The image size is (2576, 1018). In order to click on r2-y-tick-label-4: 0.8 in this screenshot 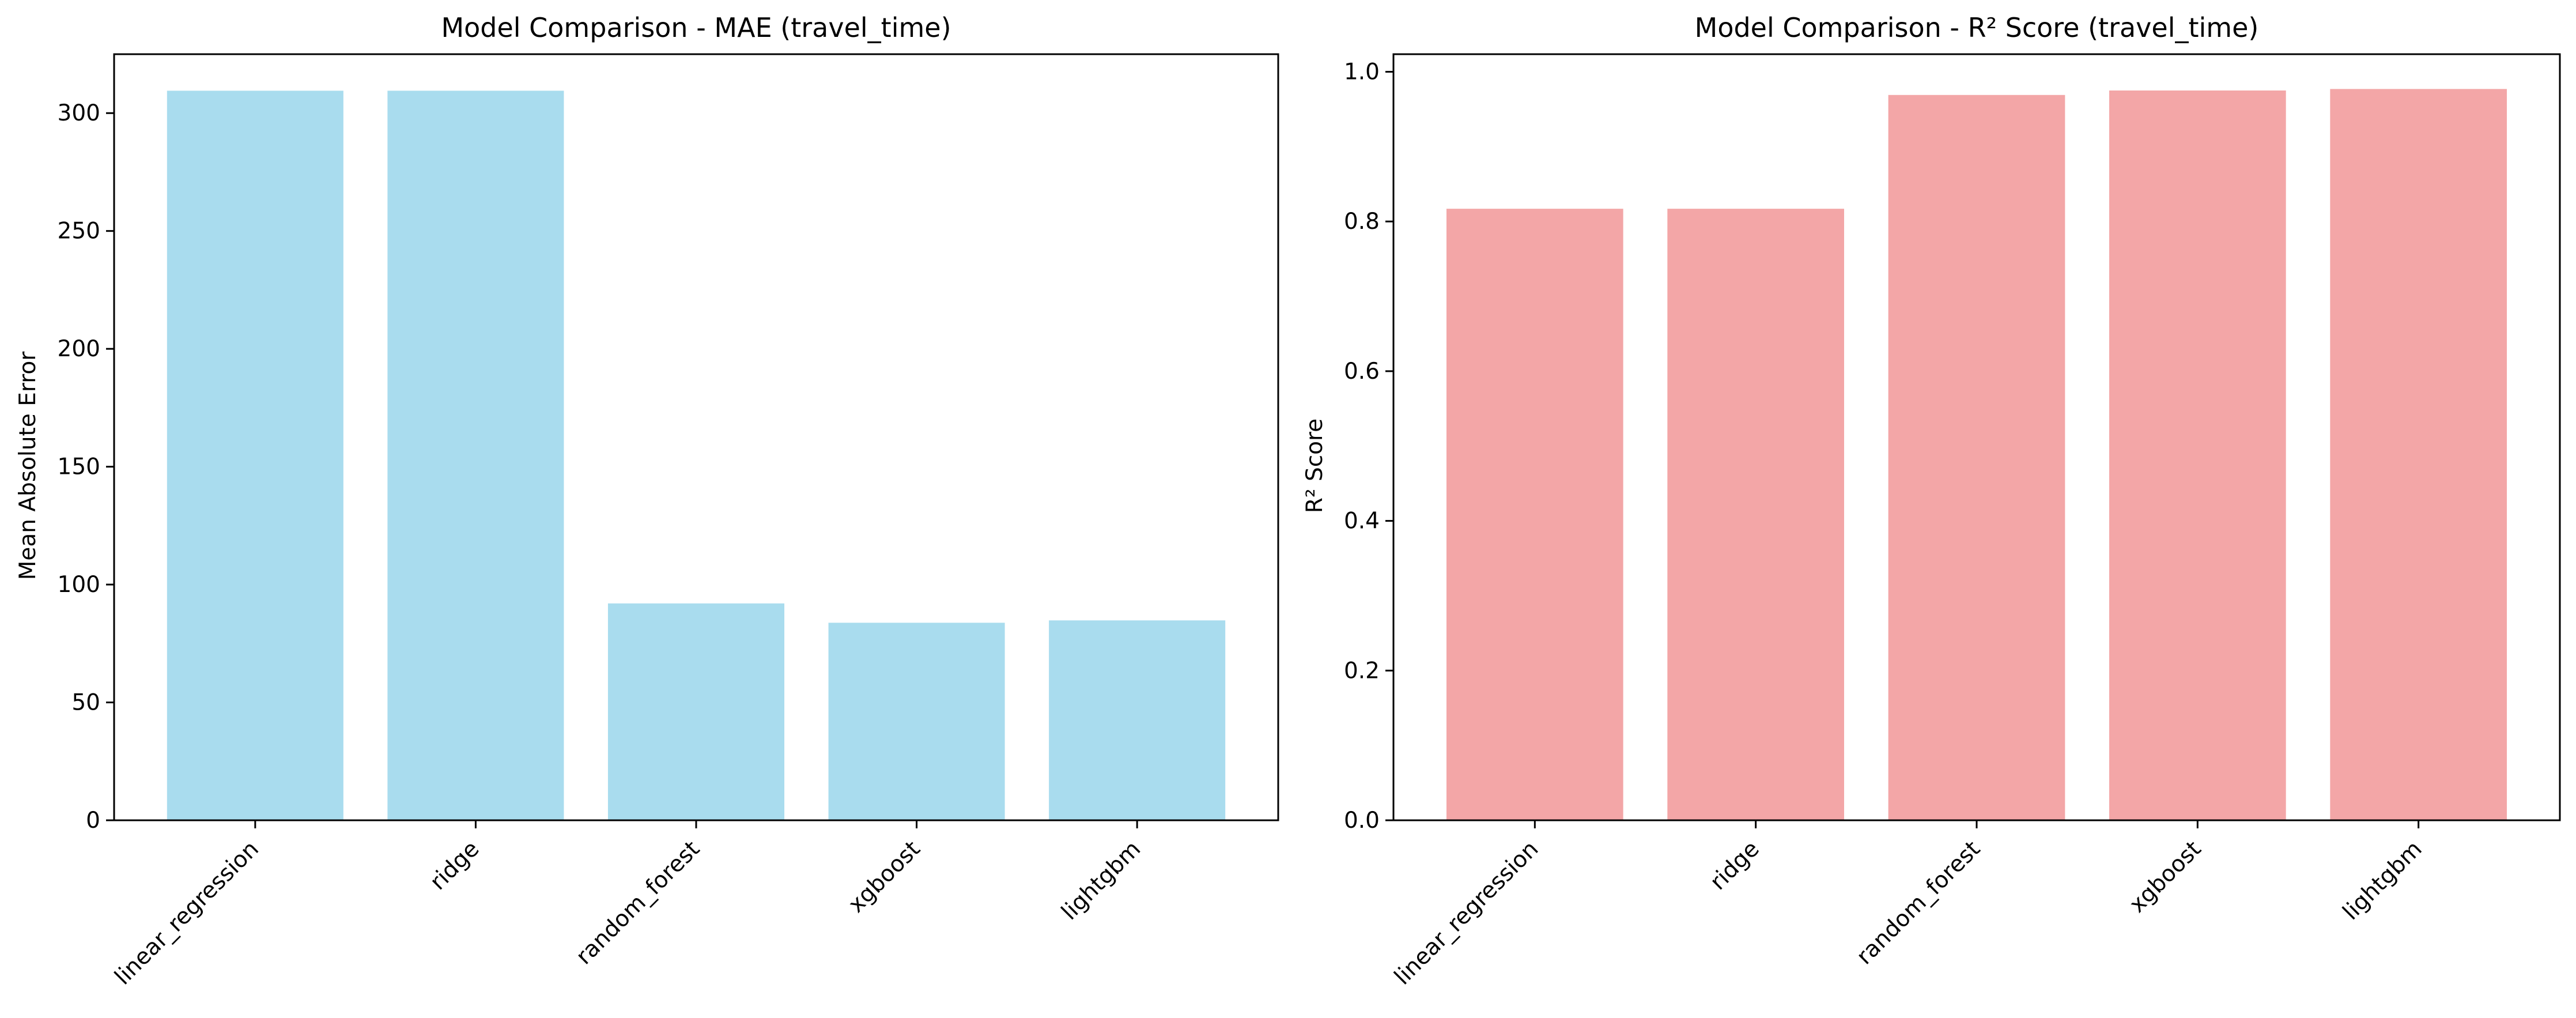, I will do `click(1362, 222)`.